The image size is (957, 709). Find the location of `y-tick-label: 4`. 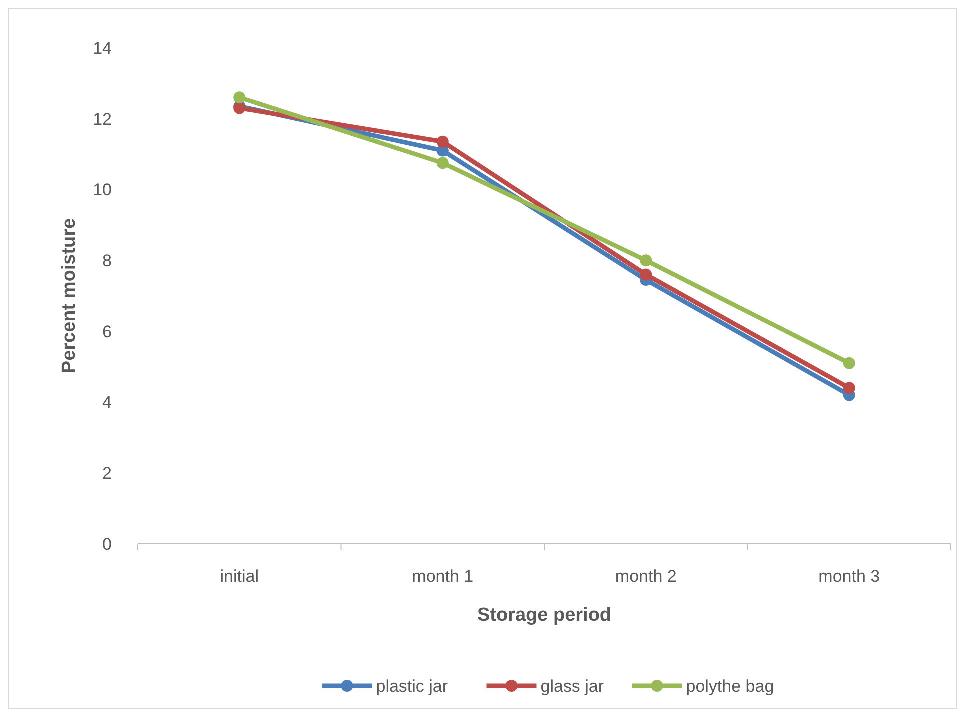

y-tick-label: 4 is located at coordinates (107, 402).